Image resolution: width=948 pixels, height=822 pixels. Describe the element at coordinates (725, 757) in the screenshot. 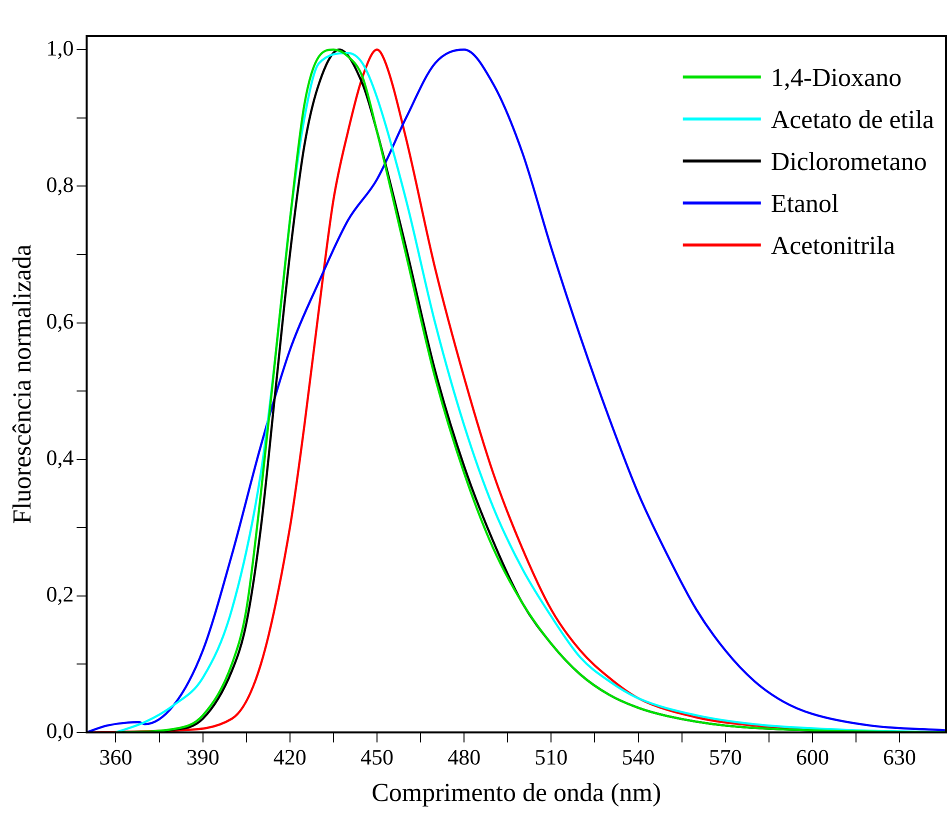

I see `x-tick-label: 570` at that location.